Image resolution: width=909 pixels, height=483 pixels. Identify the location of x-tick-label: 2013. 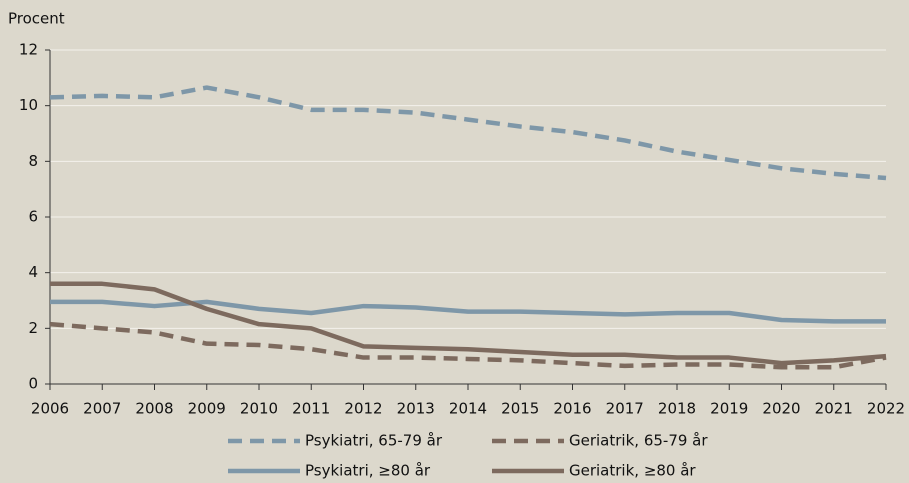
(416, 409).